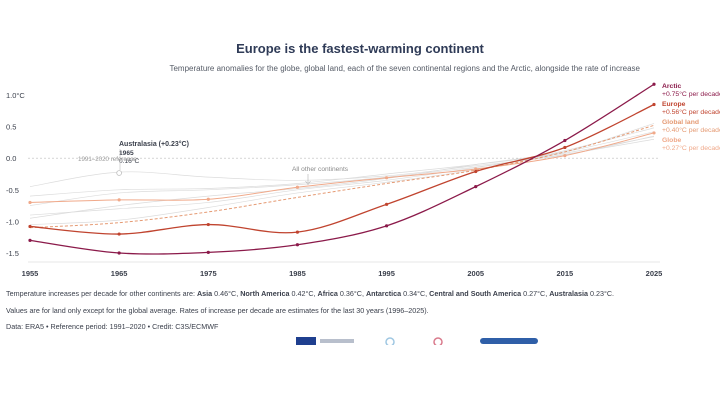  Describe the element at coordinates (674, 104) in the screenshot. I see `label-europe-name: Europe` at that location.